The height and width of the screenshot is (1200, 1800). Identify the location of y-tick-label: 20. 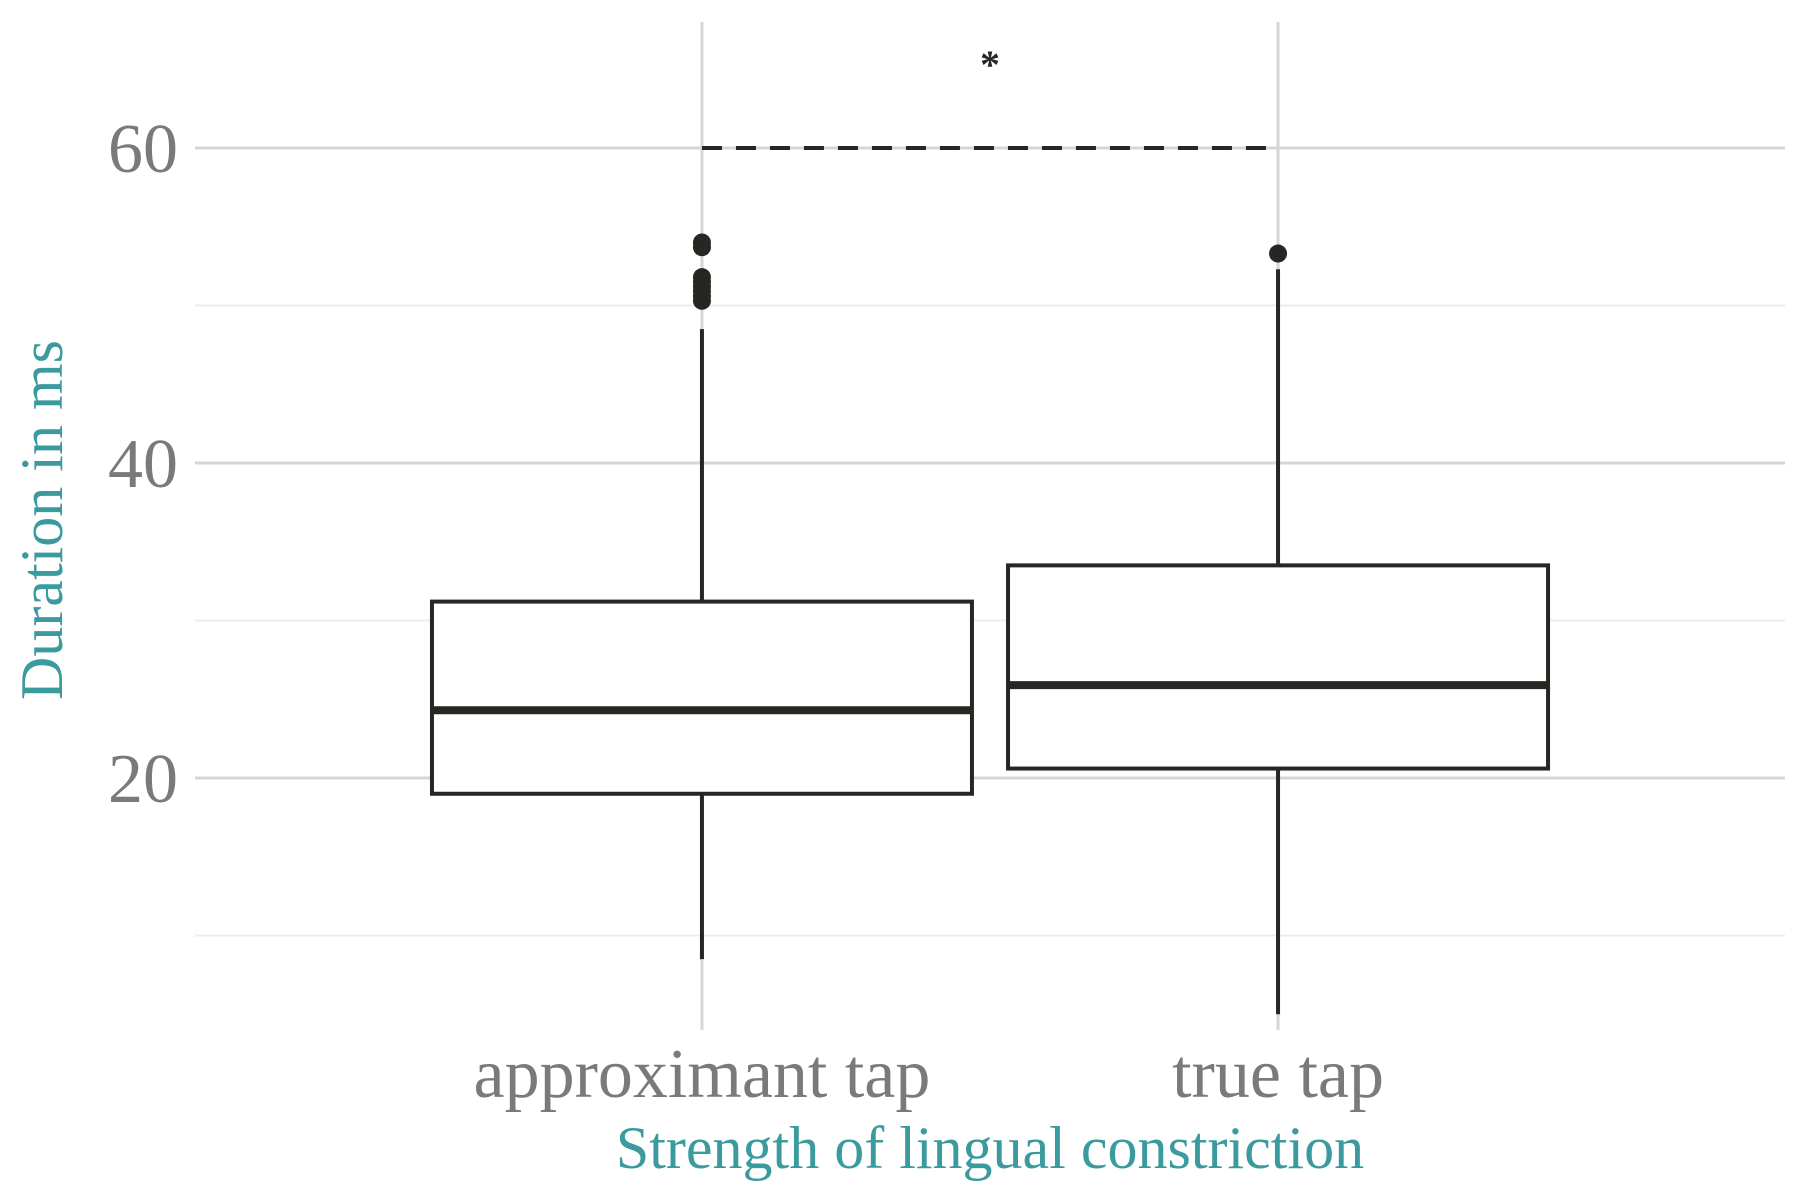
(143, 779).